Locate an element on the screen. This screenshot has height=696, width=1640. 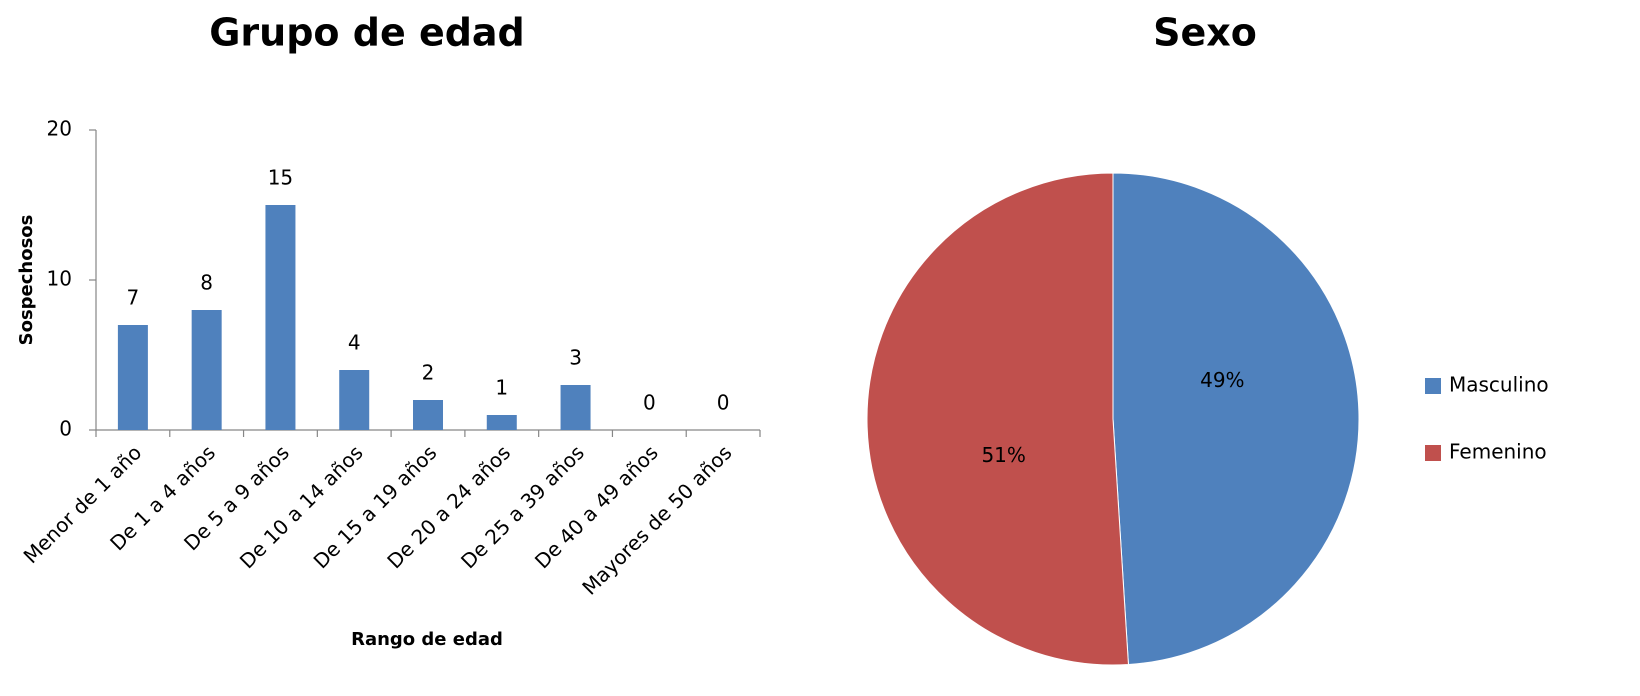
x-tick-label: Mayores de 50 años is located at coordinates (656, 519).